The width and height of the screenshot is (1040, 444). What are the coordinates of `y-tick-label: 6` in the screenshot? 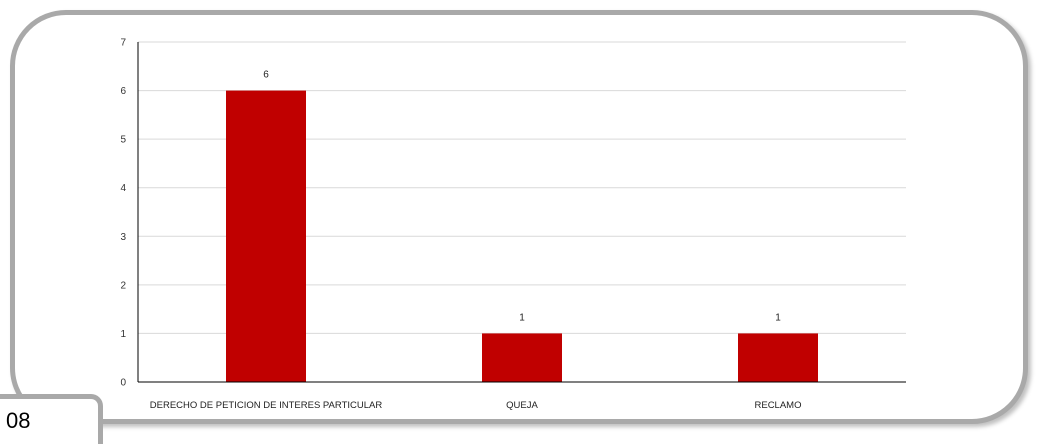 It's located at (123, 91).